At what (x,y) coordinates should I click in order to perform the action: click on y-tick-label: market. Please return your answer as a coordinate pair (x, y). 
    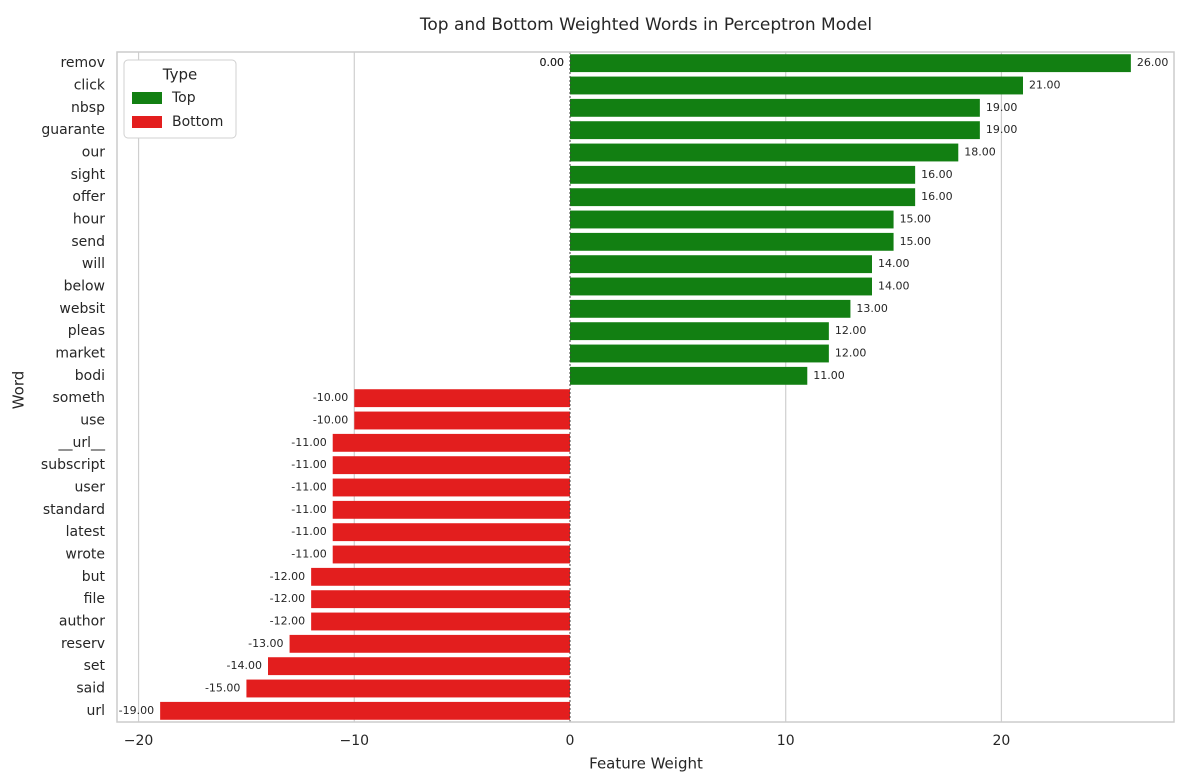
    Looking at the image, I should click on (80, 354).